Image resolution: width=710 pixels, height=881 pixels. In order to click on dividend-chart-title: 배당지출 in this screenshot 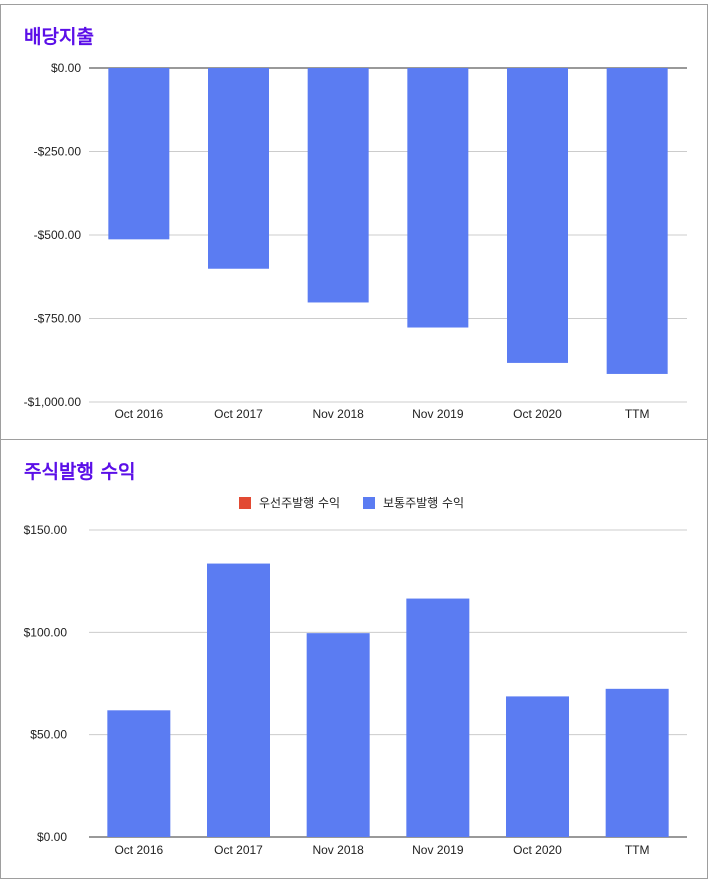, I will do `click(59, 37)`.